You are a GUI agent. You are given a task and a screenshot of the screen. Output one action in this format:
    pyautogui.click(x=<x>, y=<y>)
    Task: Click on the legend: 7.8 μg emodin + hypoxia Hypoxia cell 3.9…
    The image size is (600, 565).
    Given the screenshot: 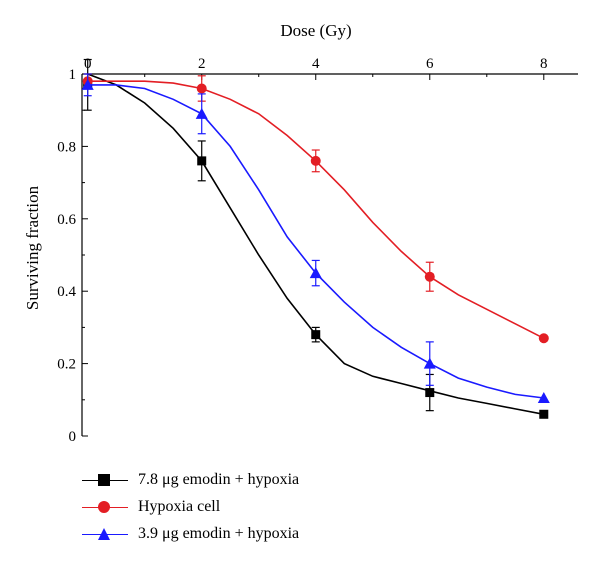 What is the action you would take?
    pyautogui.click(x=282, y=506)
    